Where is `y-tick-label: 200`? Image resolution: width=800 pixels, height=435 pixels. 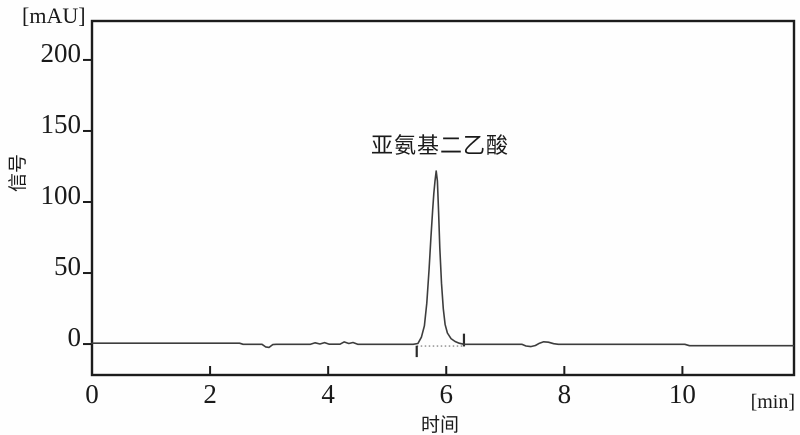 y-tick-label: 200 is located at coordinates (61, 53).